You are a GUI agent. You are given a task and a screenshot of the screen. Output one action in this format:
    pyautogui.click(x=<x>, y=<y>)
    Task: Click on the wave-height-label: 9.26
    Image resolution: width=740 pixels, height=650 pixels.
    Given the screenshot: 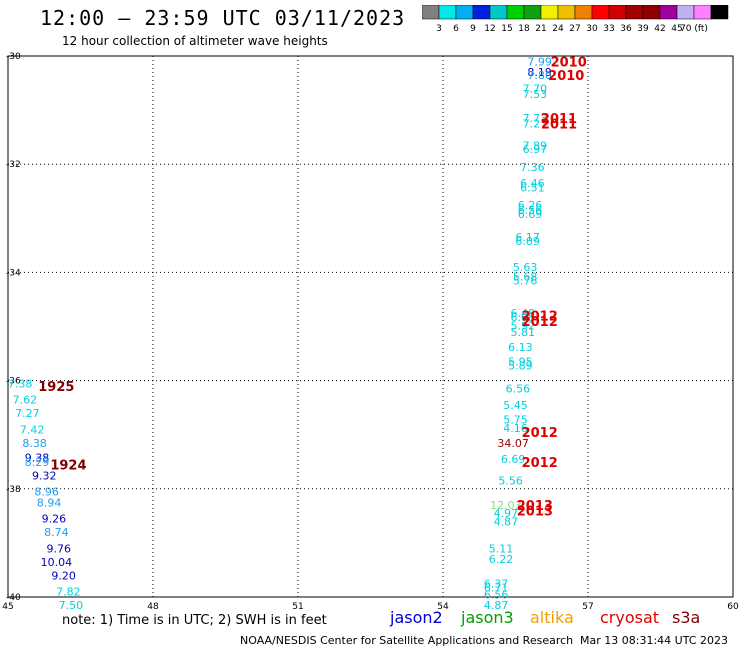 What is the action you would take?
    pyautogui.click(x=54, y=519)
    